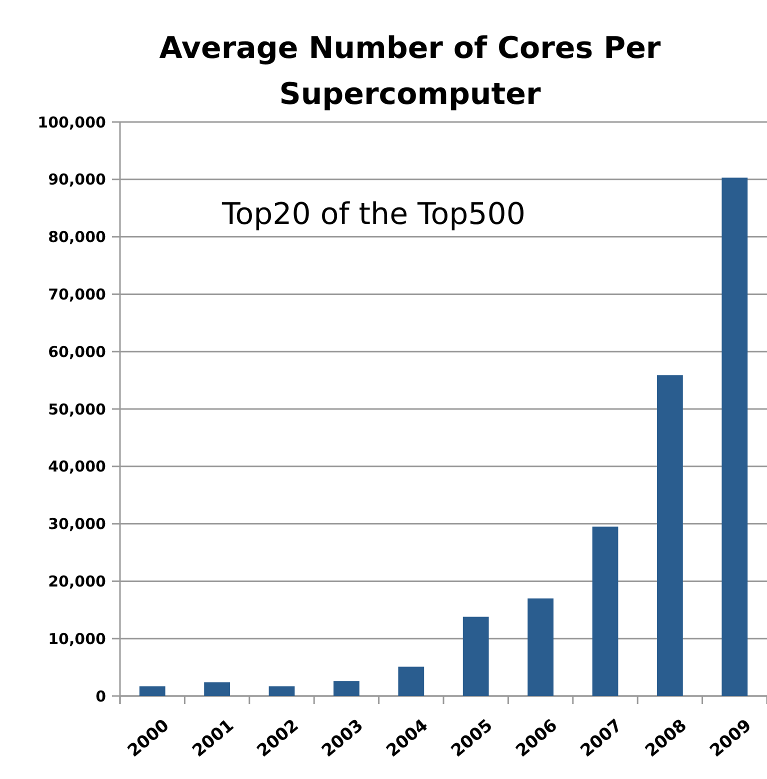 The height and width of the screenshot is (779, 767). Describe the element at coordinates (77, 639) in the screenshot. I see `y-tick-label: 10,000` at that location.